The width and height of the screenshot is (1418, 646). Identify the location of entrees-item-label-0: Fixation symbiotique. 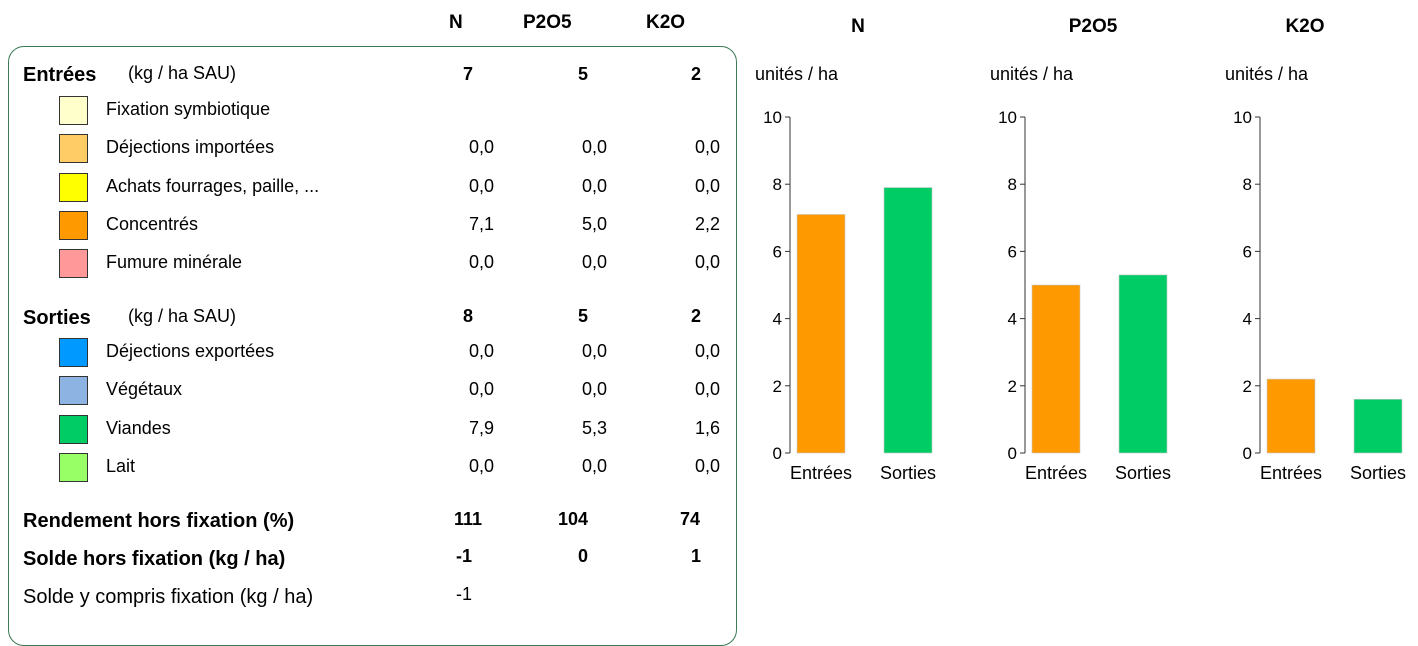
(188, 109).